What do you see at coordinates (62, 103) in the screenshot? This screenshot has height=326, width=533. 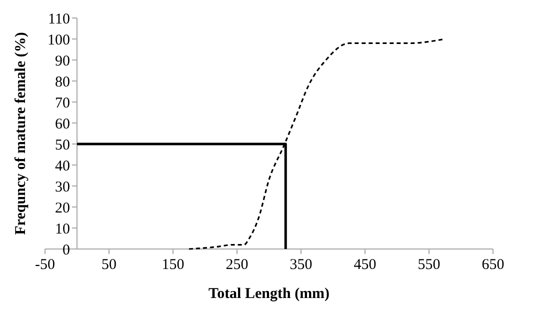 I see `y-tick-label: 70` at bounding box center [62, 103].